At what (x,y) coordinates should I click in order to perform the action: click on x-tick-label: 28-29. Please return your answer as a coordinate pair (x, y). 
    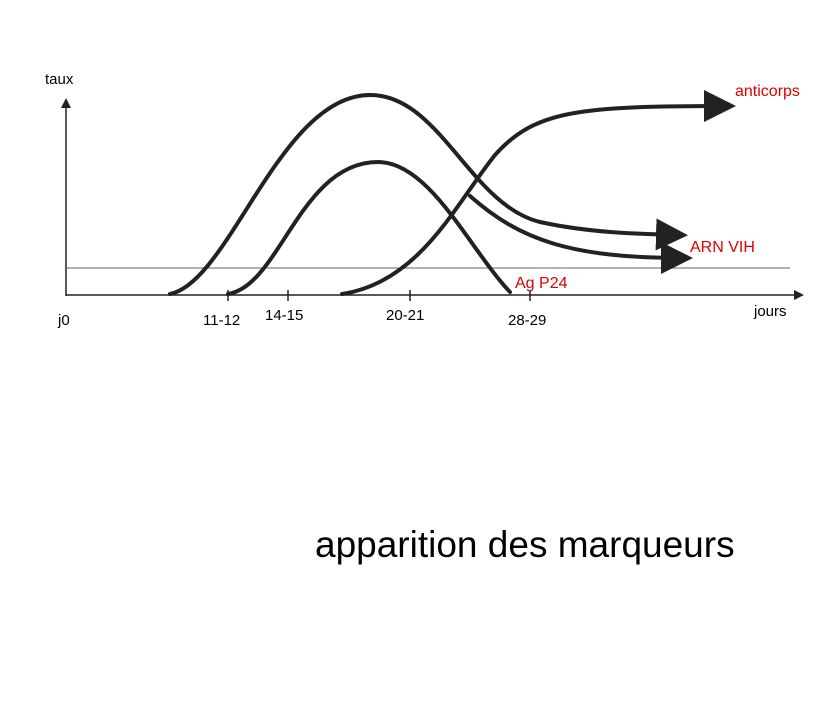
    Looking at the image, I should click on (527, 320).